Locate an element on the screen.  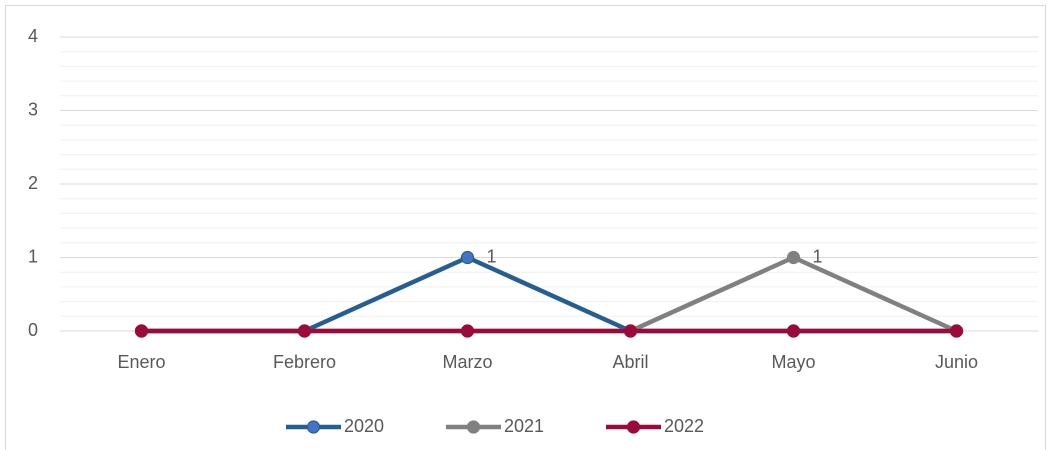
x-tick-label: Febrero is located at coordinates (304, 362).